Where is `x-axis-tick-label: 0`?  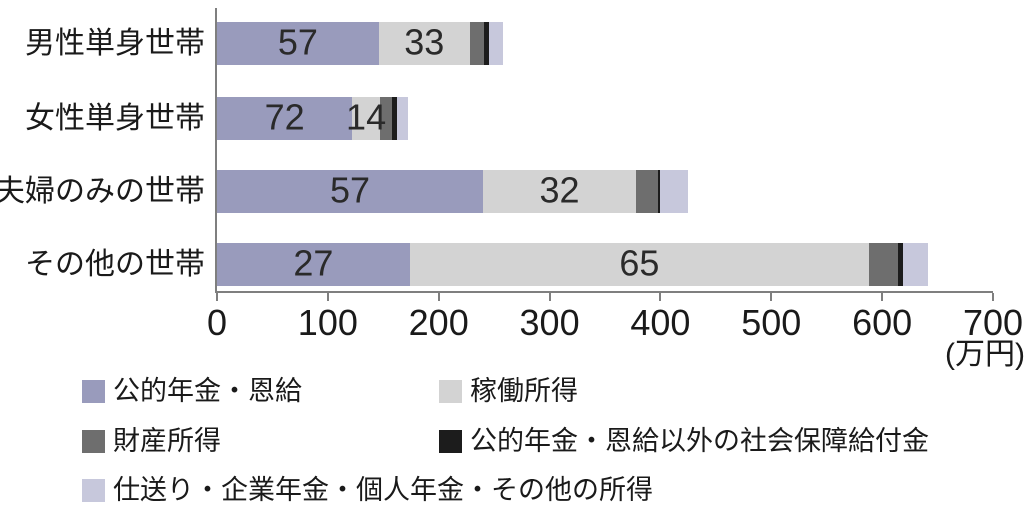
x-axis-tick-label: 0 is located at coordinates (217, 322).